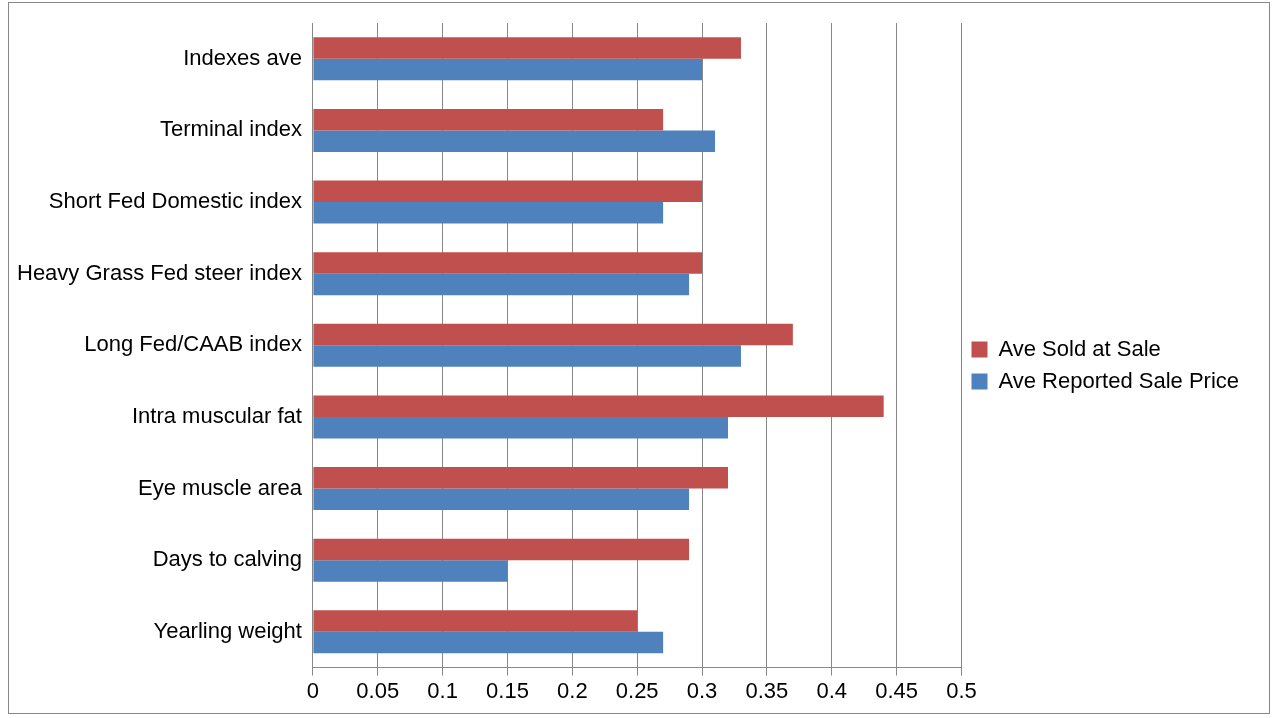 This screenshot has height=718, width=1280. Describe the element at coordinates (1079, 348) in the screenshot. I see `legend-label: Ave Sold at Sale` at that location.